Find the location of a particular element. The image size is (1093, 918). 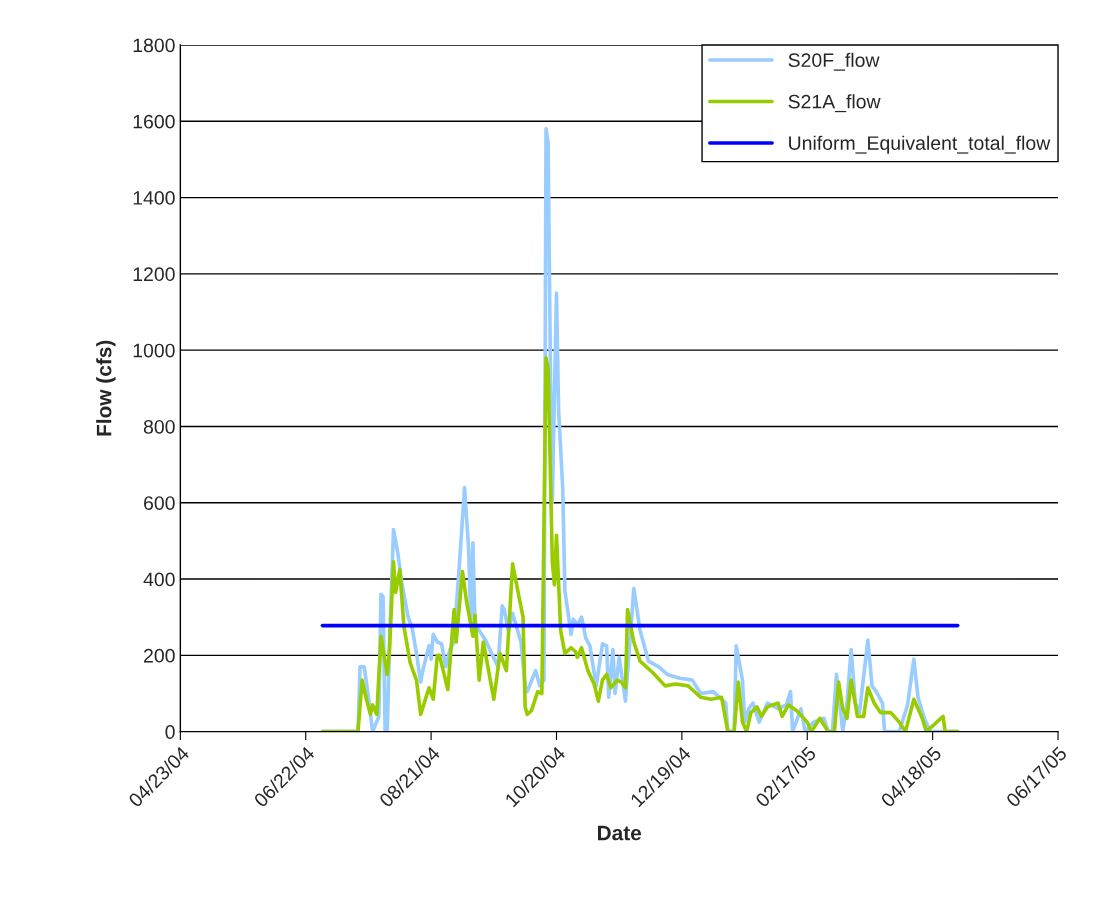

x-axis-title: Date is located at coordinates (620, 833).